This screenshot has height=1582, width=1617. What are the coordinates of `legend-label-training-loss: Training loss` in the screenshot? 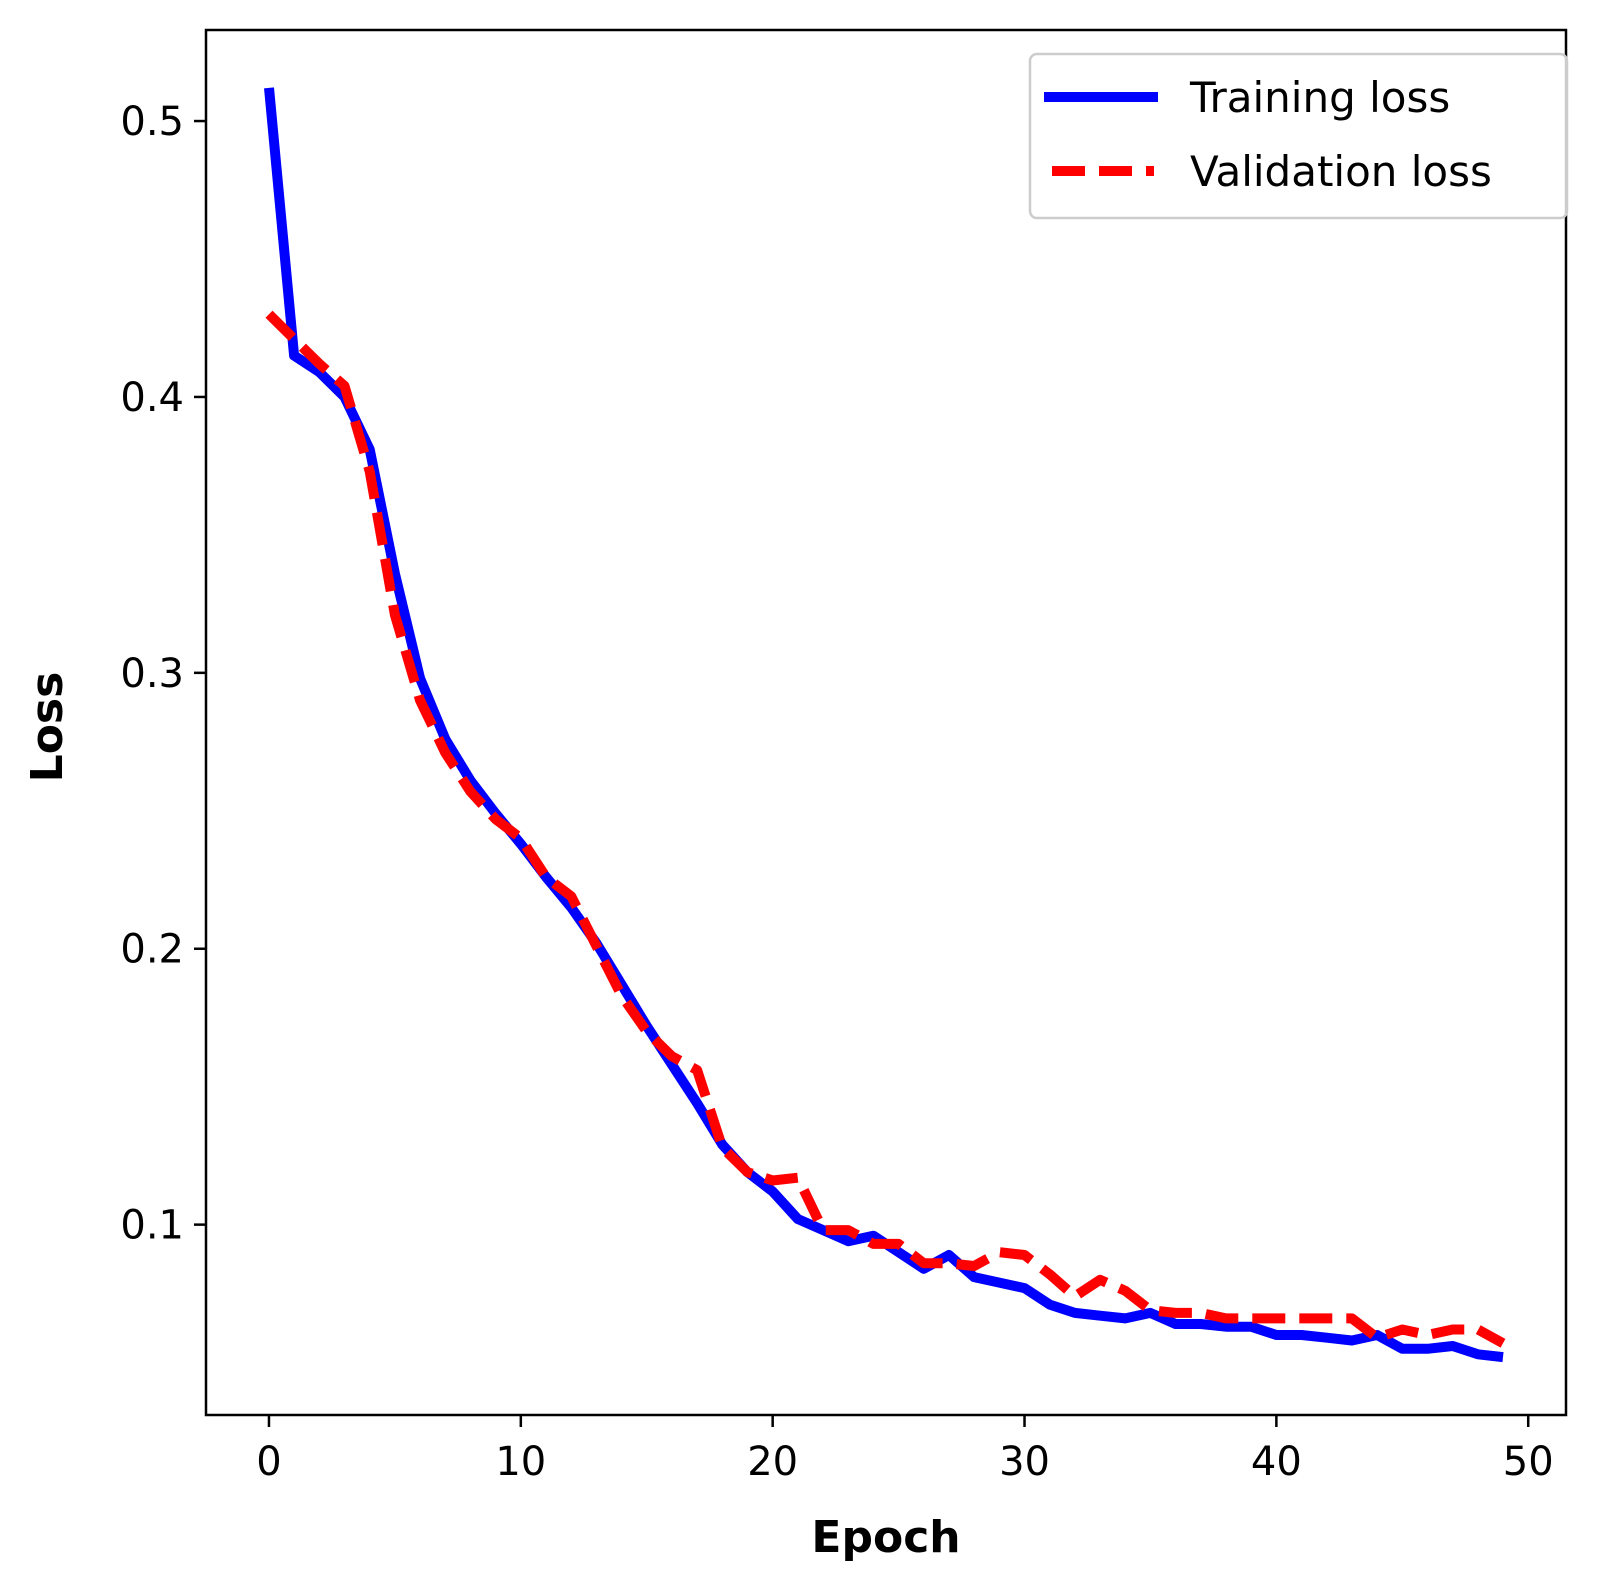 It's located at (1319, 97).